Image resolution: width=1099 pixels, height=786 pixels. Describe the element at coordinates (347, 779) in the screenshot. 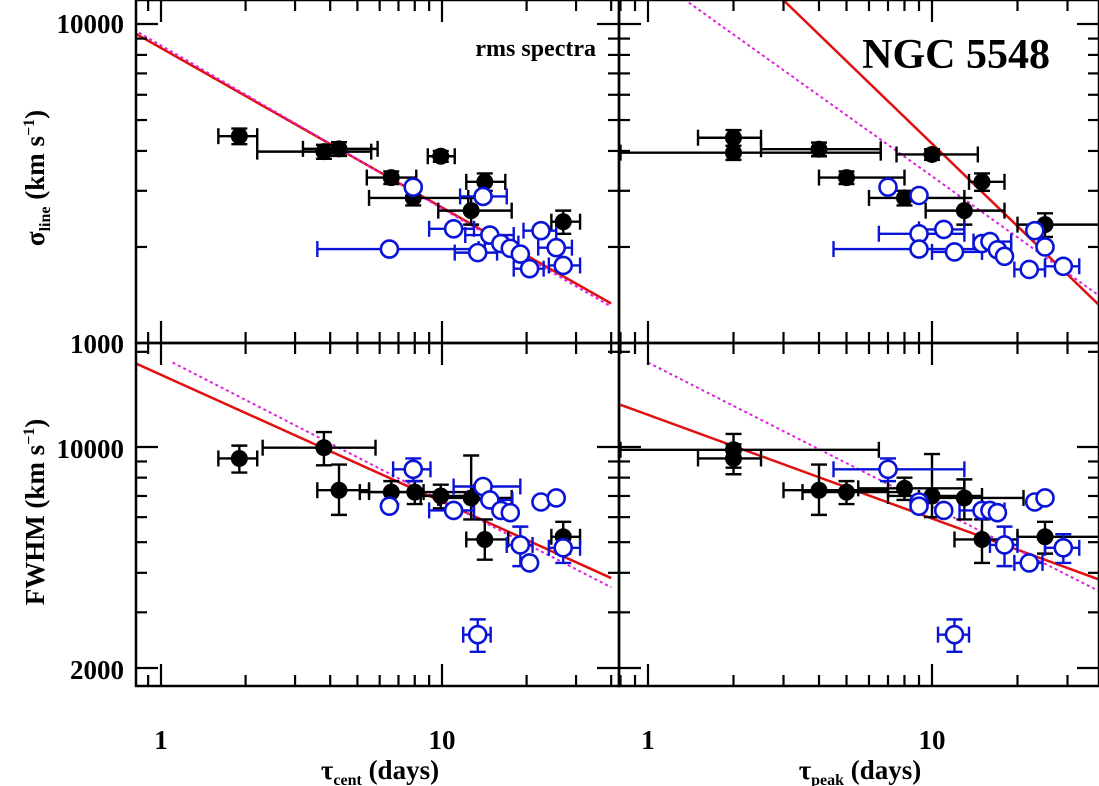

I see `x-left-subscript: cent` at that location.